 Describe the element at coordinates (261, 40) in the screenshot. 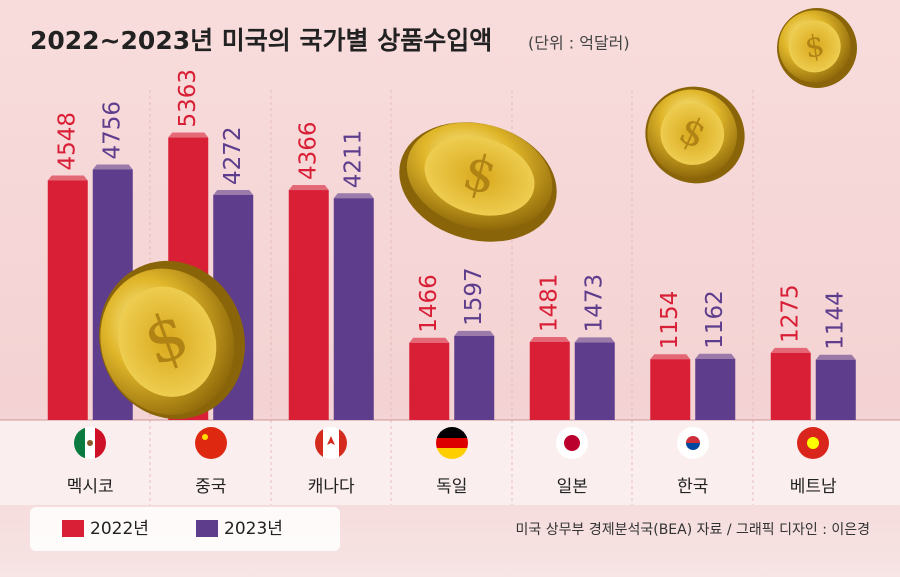

I see `chart-title: 2022~2023년 미국의 국가별 상품수입액` at that location.